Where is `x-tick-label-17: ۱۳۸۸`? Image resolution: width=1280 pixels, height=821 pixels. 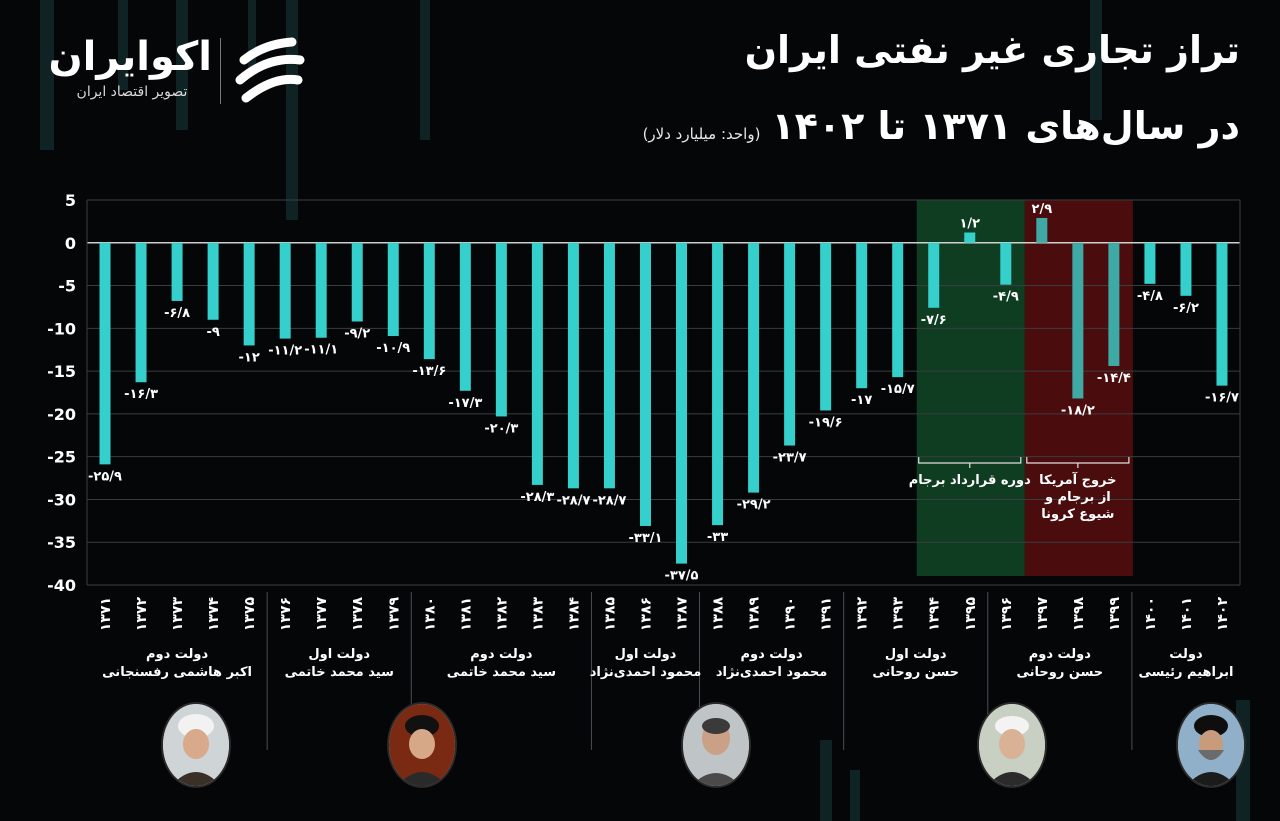 x-tick-label-17: ۱۳۸۸ is located at coordinates (719, 614).